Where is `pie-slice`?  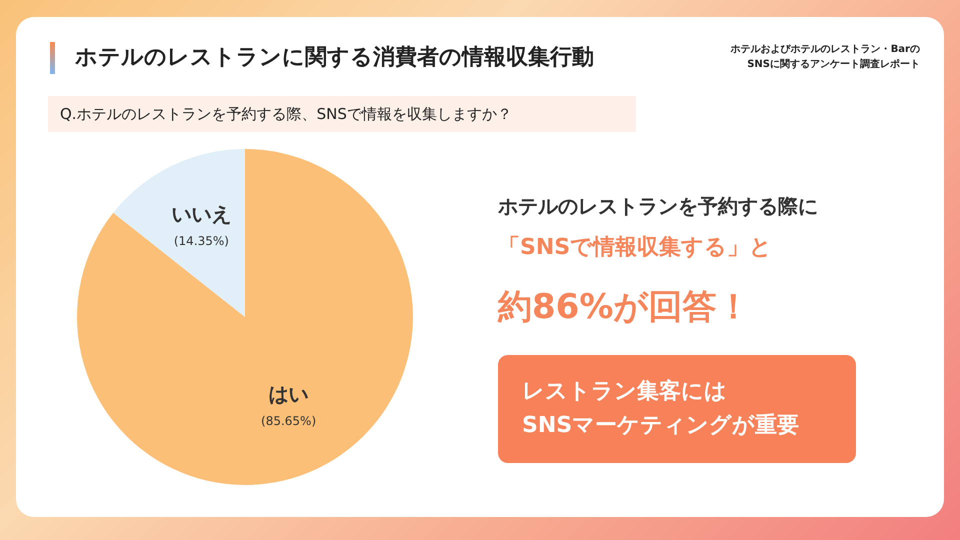 pie-slice is located at coordinates (179, 233).